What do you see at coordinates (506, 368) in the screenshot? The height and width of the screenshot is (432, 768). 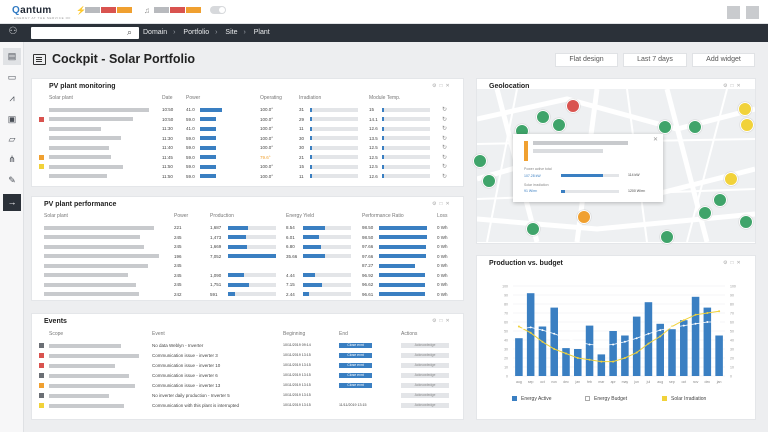 I see `y-tick-label: 10` at bounding box center [506, 368].